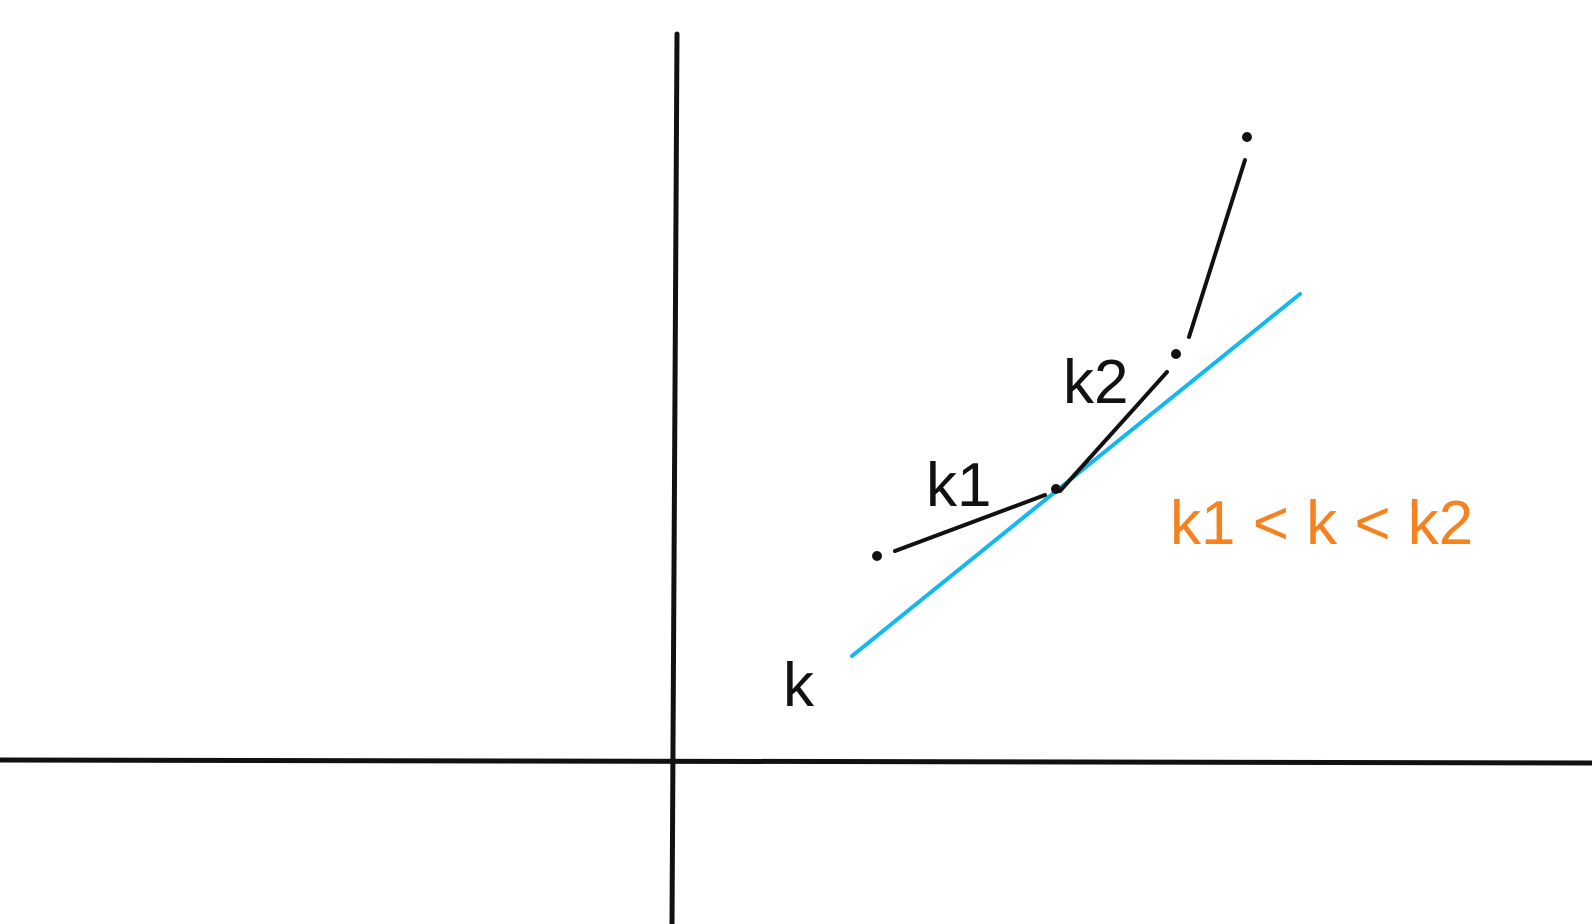 The image size is (1592, 924). Describe the element at coordinates (958, 485) in the screenshot. I see `label-k1: k1` at that location.